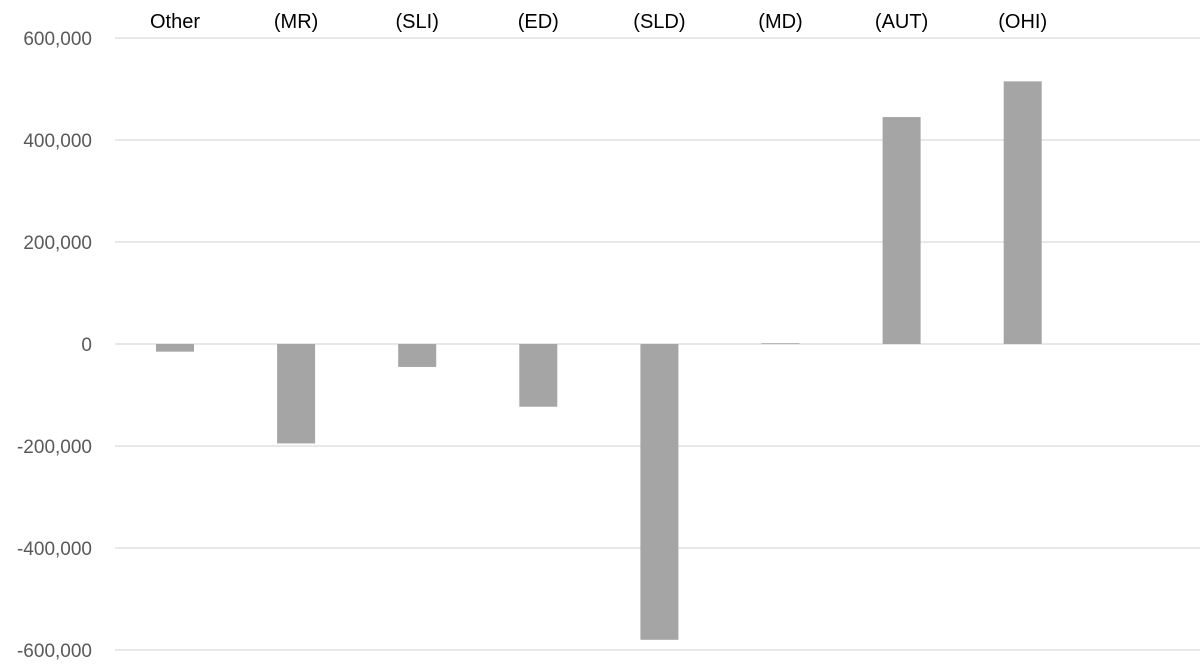 The width and height of the screenshot is (1202, 667). I want to click on category-label: (SLD), so click(659, 22).